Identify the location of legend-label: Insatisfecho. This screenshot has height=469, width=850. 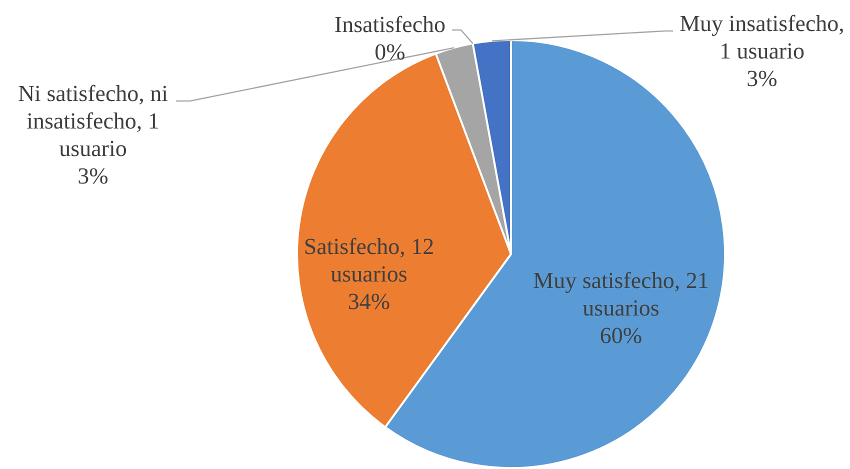
(390, 24).